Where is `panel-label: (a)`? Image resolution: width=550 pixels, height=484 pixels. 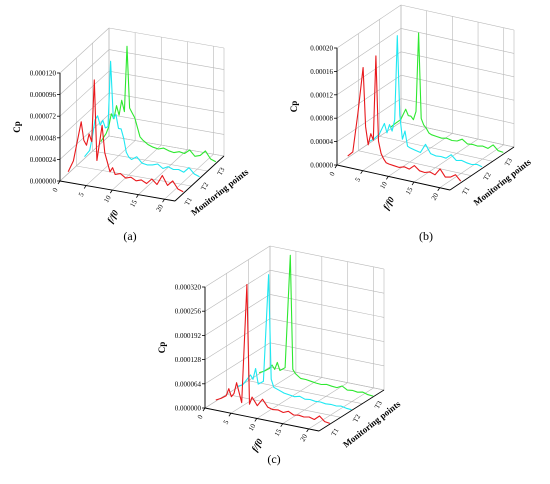 panel-label: (a) is located at coordinates (129, 236).